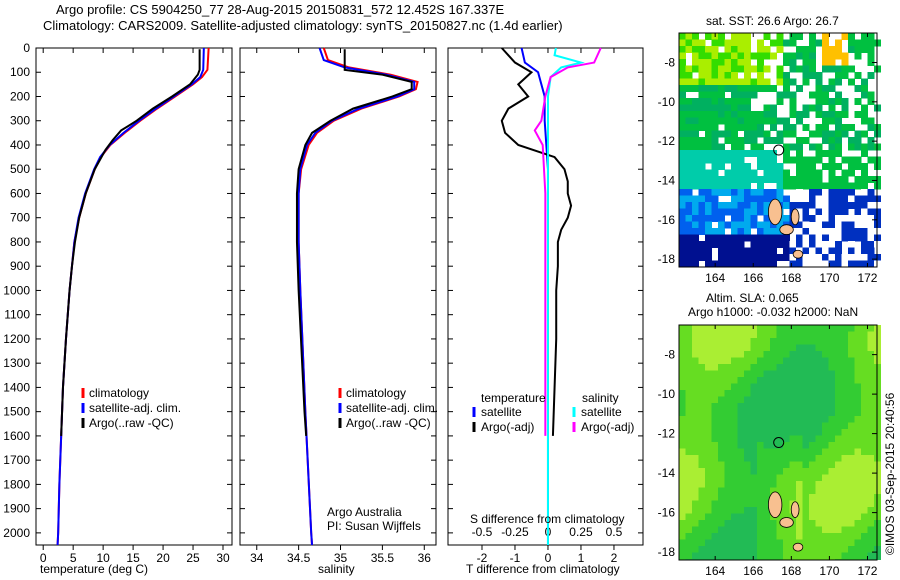  Describe the element at coordinates (20, 242) in the screenshot. I see `y-tick-label: 800` at that location.